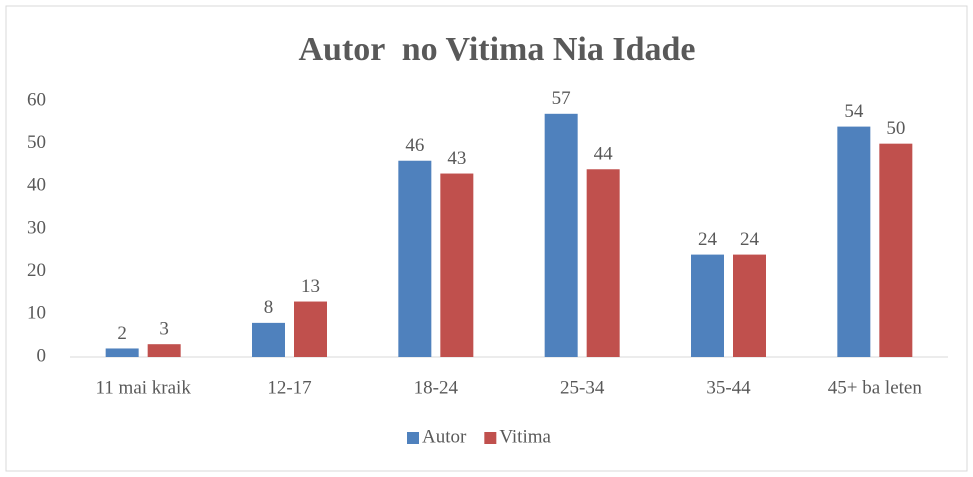 The image size is (973, 477). What do you see at coordinates (456, 158) in the screenshot?
I see `data-label: 43` at bounding box center [456, 158].